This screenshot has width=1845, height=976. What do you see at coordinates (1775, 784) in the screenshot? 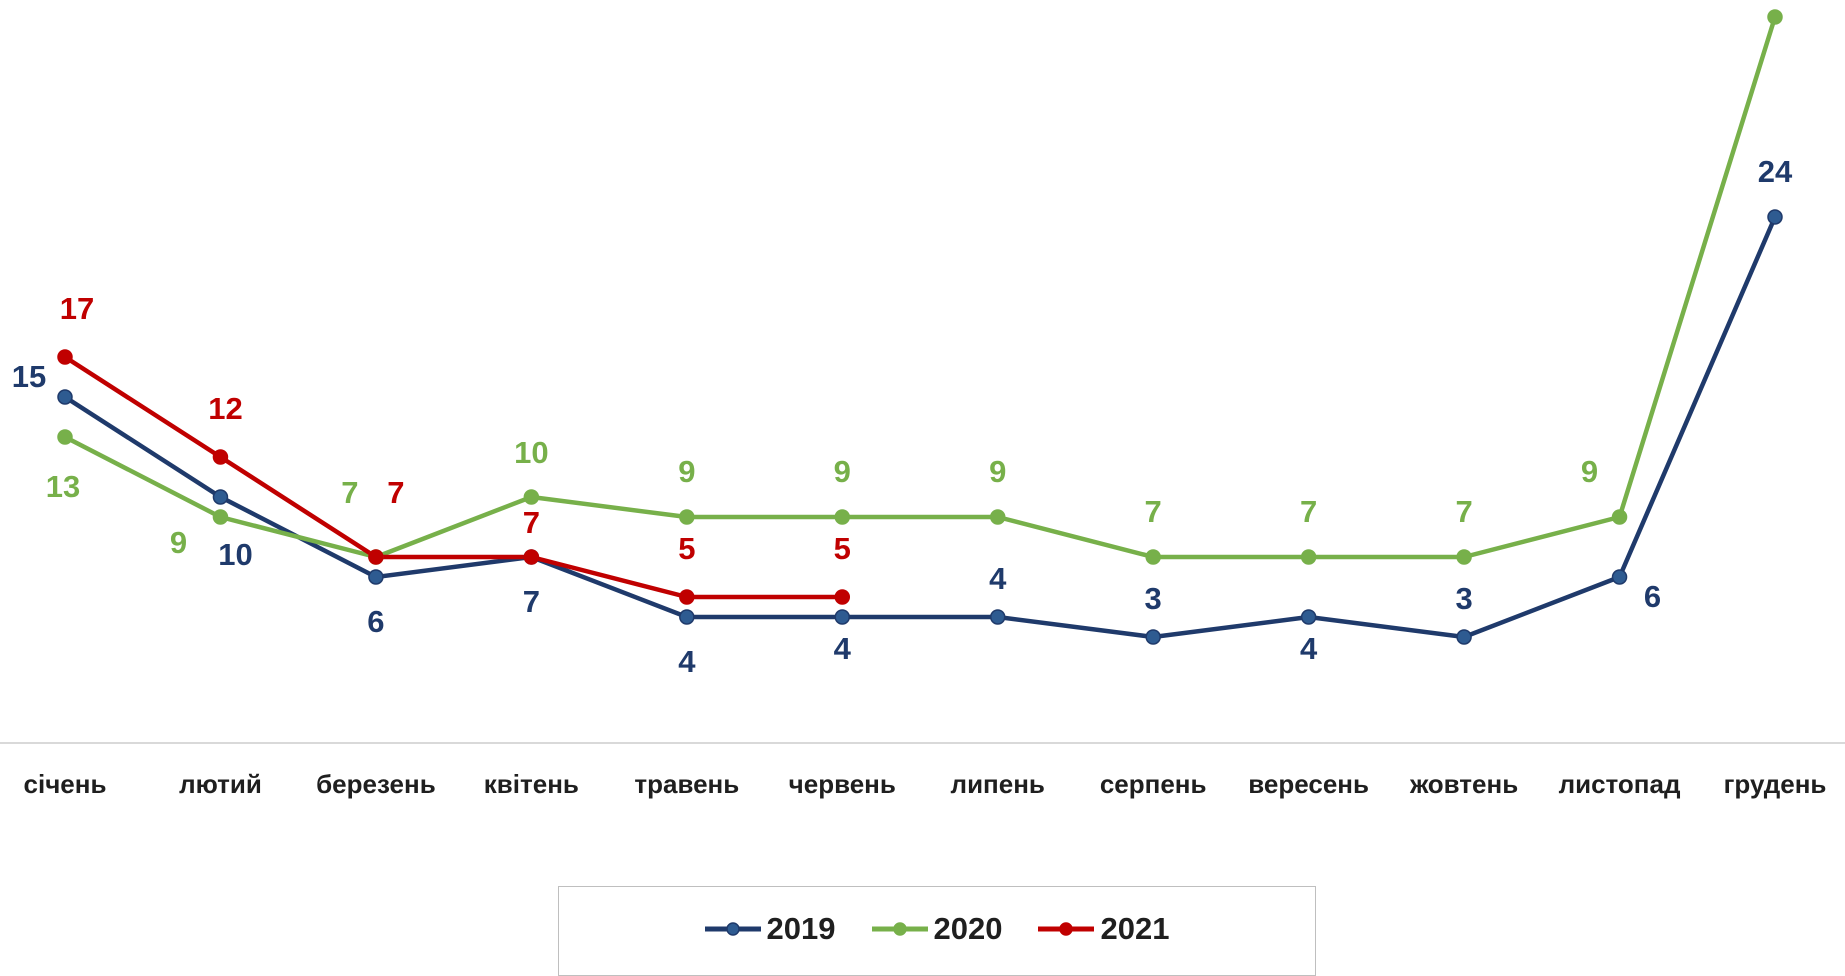
I see `category-label-11: грудень` at bounding box center [1775, 784].